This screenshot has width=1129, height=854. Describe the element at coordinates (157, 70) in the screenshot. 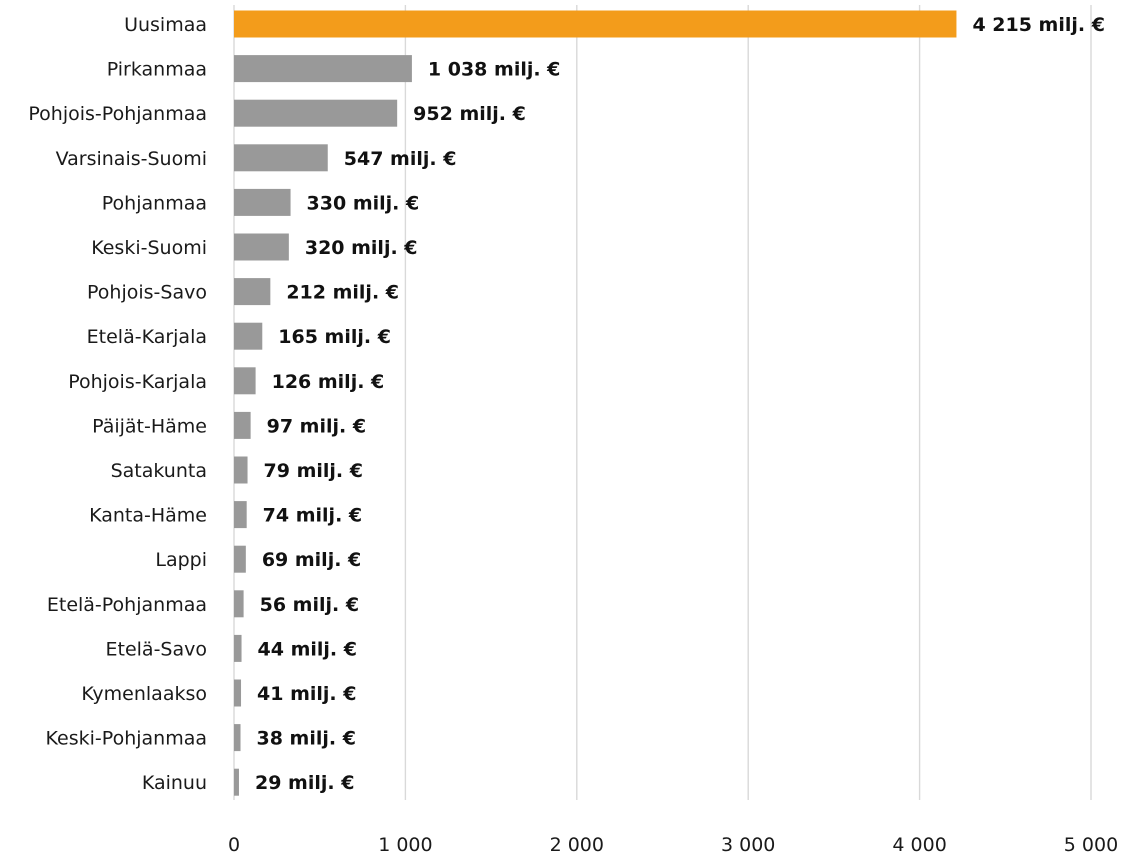

I see `category-label: Pirkanmaa` at that location.